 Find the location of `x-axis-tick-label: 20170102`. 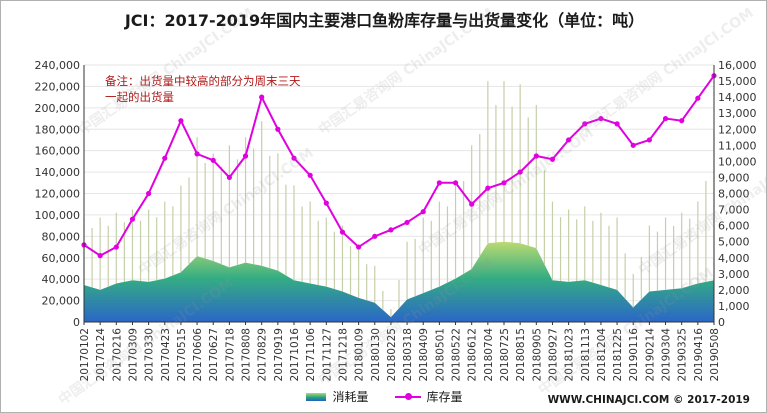

x-axis-tick-label: 20170102 is located at coordinates (85, 354).